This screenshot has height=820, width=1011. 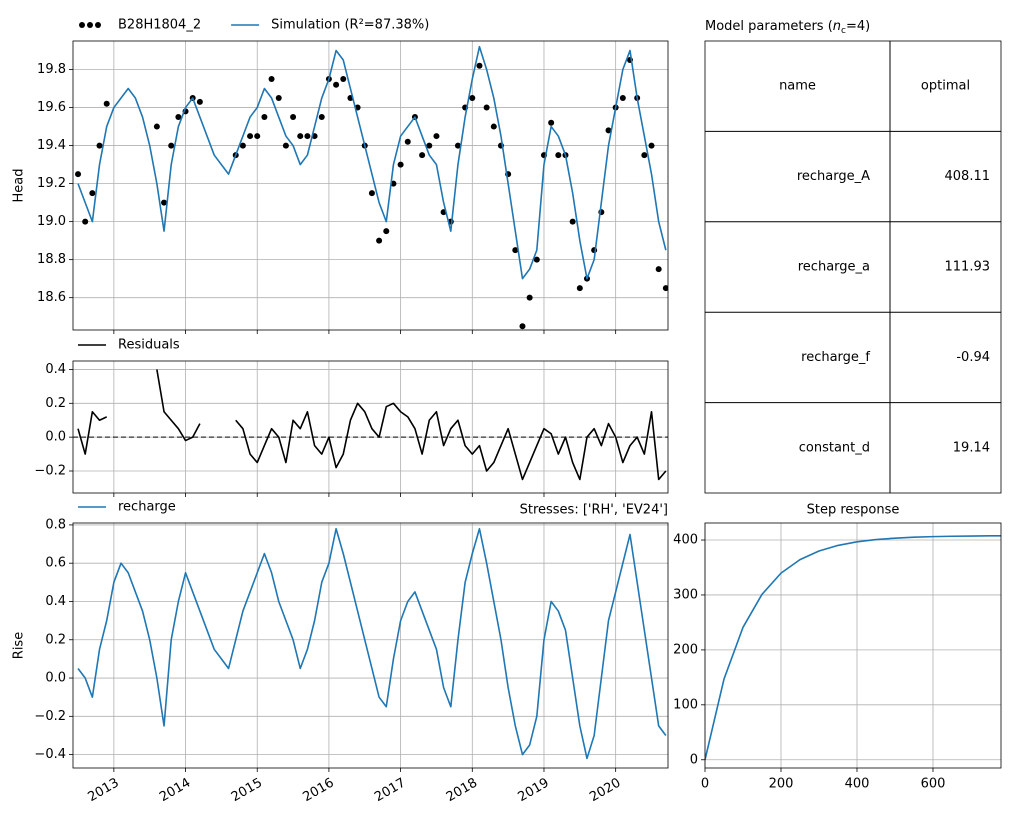 I want to click on table-header: optimal, so click(x=945, y=86).